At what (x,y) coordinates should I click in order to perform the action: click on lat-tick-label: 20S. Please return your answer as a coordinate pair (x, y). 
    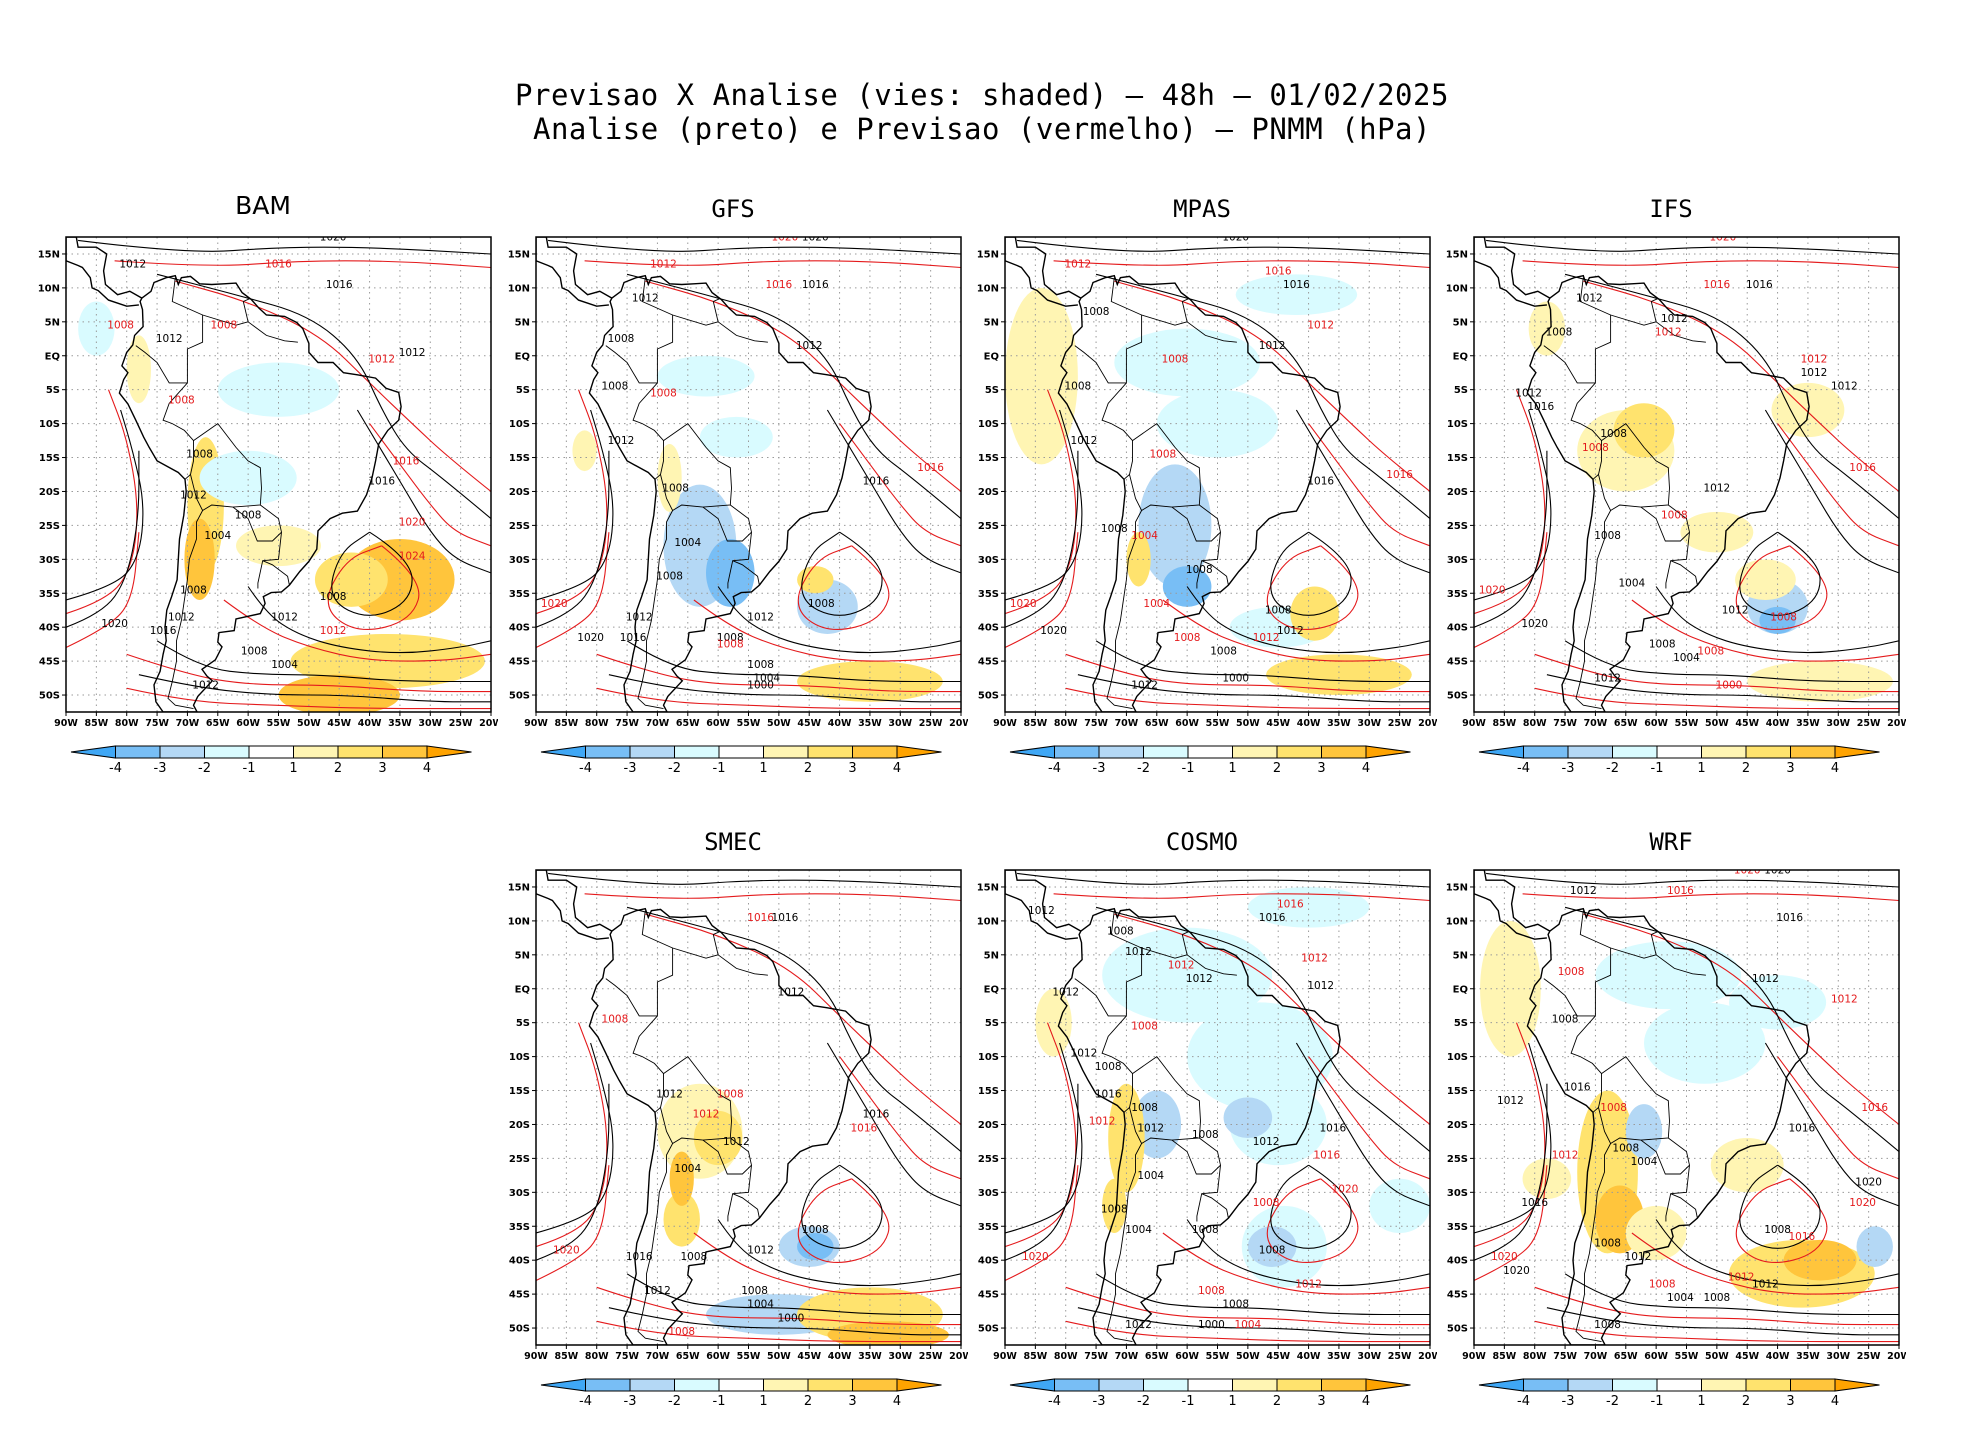
    Looking at the image, I should click on (1457, 492).